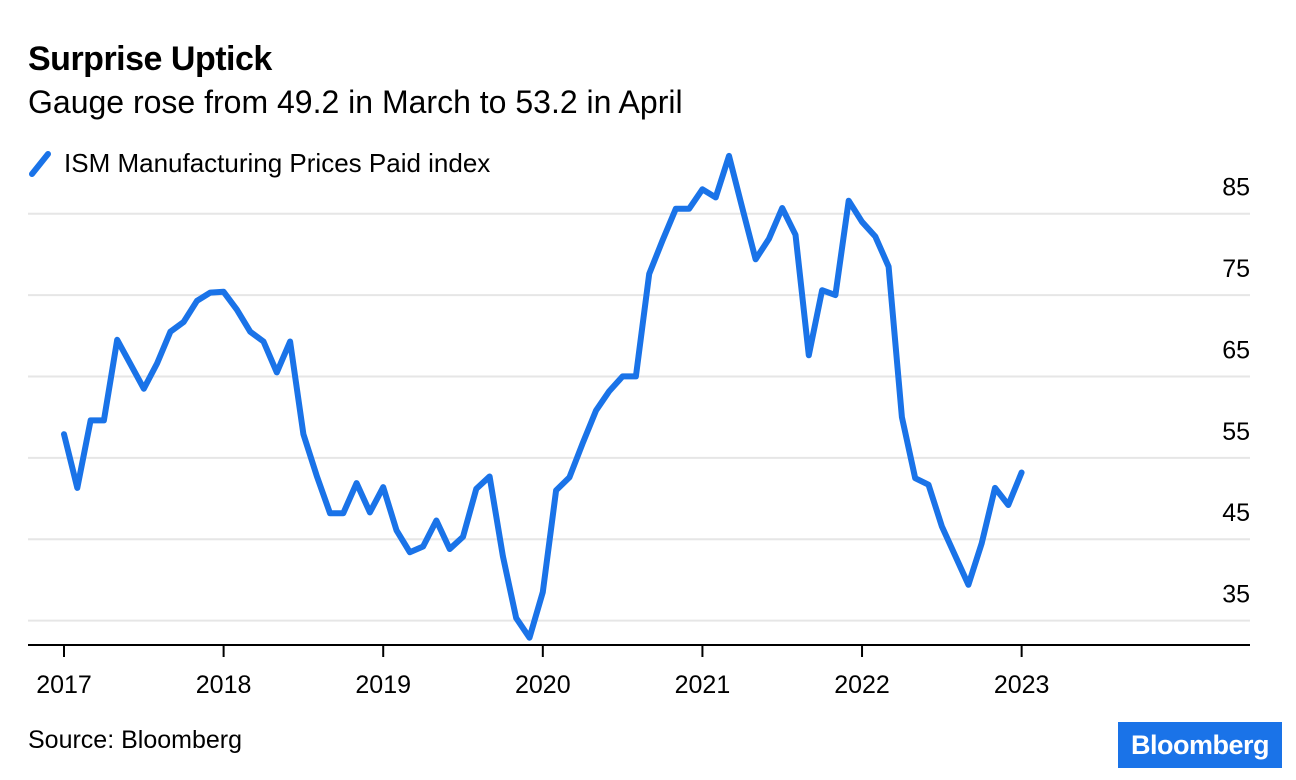 Image resolution: width=1296 pixels, height=780 pixels. Describe the element at coordinates (1236, 269) in the screenshot. I see `y-tick-label: 75` at that location.